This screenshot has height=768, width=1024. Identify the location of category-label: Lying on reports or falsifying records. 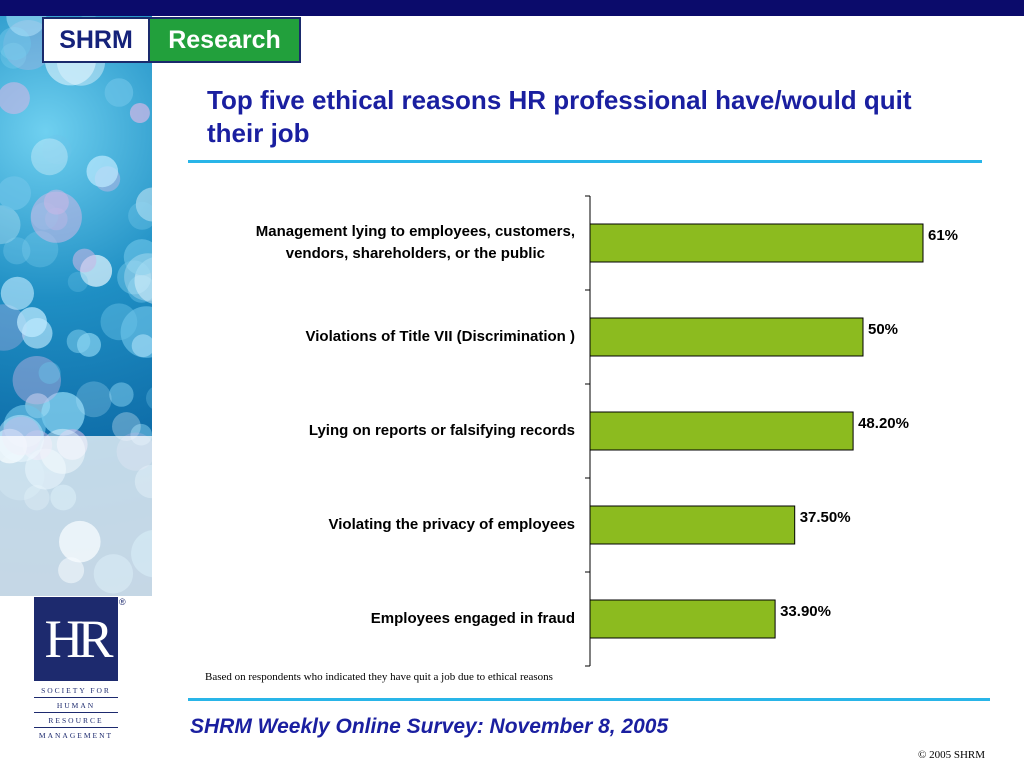
(442, 431).